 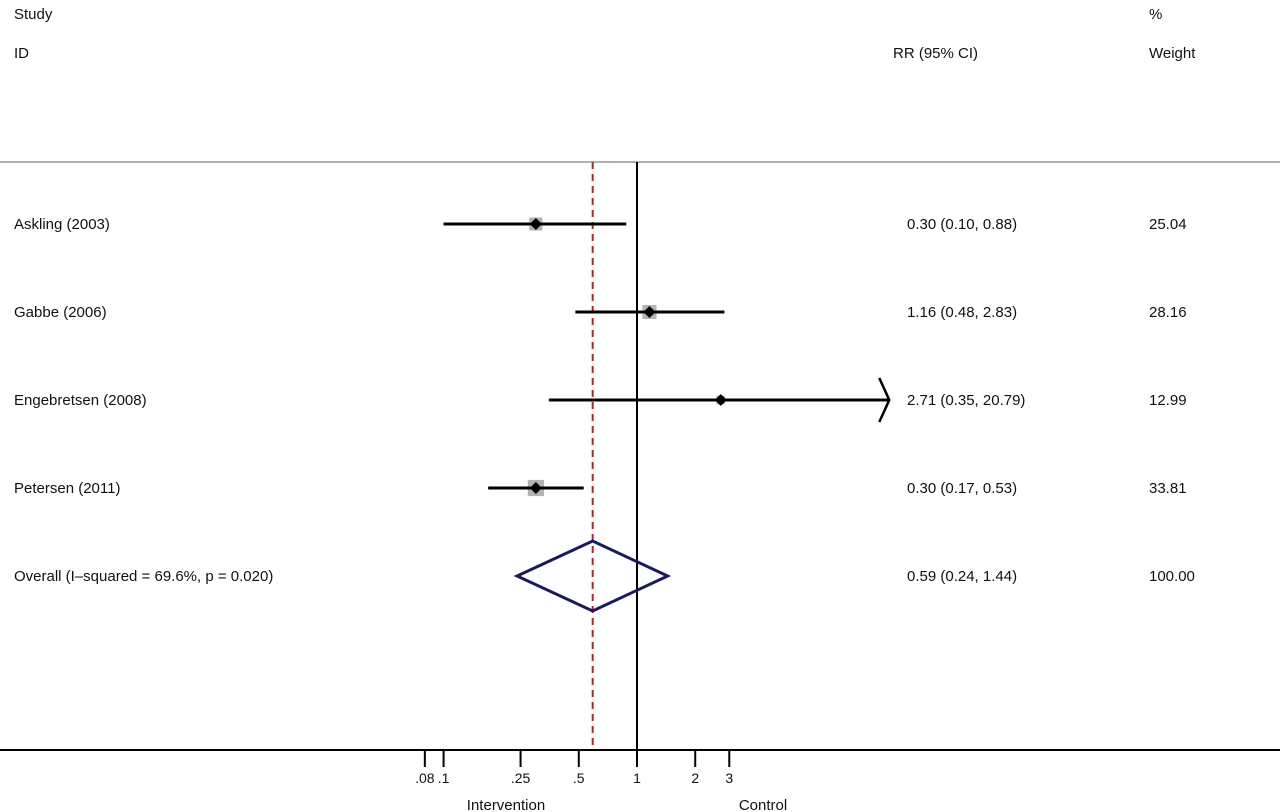 What do you see at coordinates (33, 14) in the screenshot?
I see `header-study: Study` at bounding box center [33, 14].